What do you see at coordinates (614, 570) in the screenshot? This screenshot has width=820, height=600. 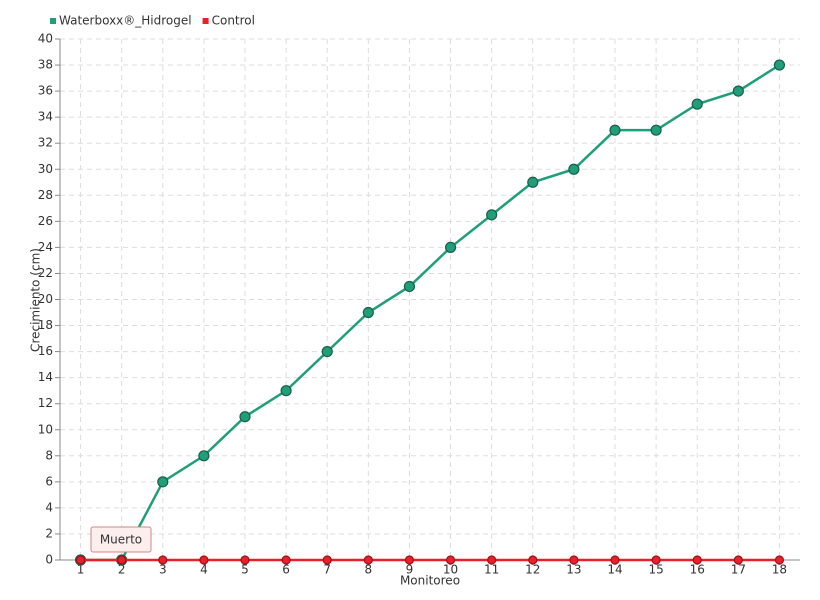 I see `x-tick-label: 14` at bounding box center [614, 570].